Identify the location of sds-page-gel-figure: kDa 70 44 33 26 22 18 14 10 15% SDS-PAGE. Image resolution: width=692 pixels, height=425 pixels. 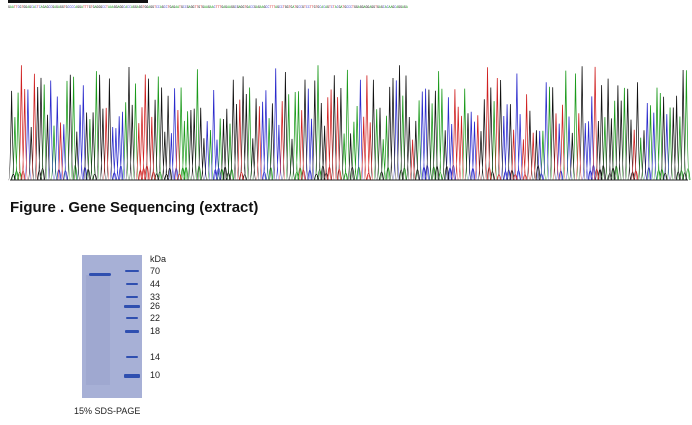
(130, 335).